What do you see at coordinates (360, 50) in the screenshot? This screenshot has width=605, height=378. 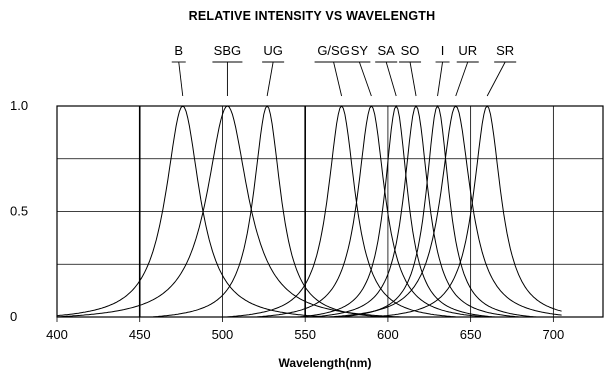 I see `series-label: SY` at bounding box center [360, 50].